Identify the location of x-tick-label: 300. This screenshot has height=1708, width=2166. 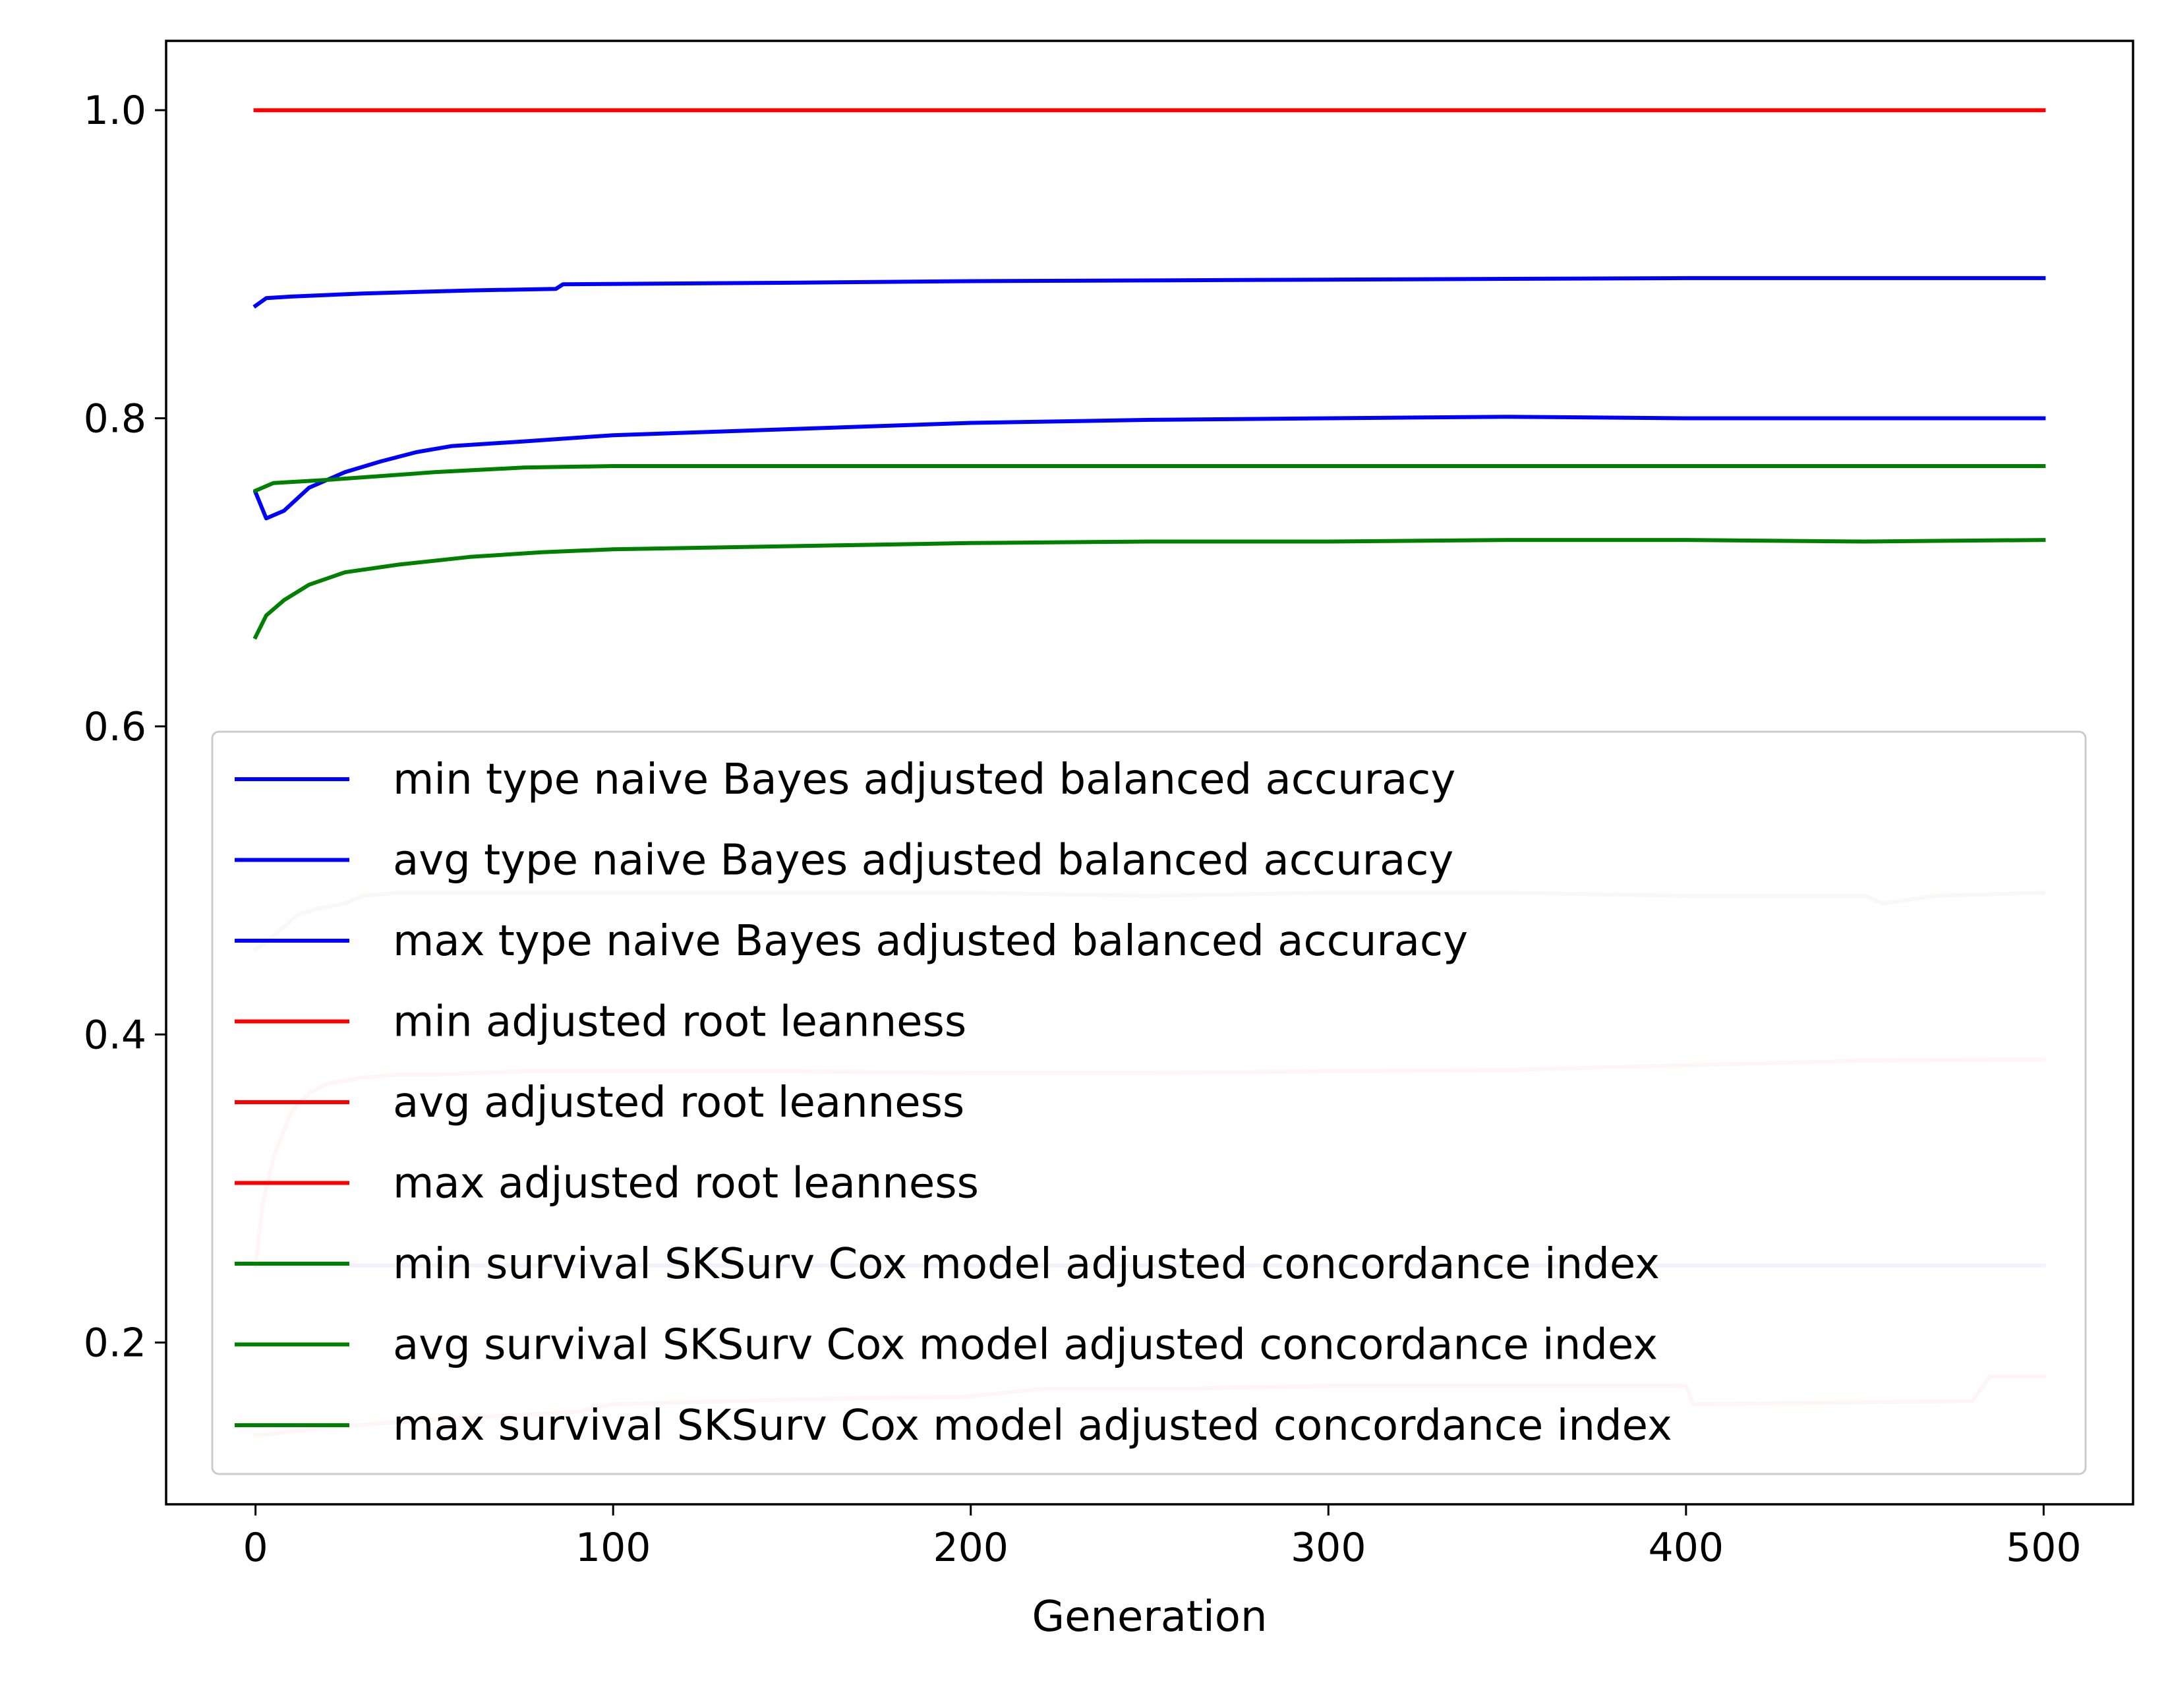
(1328, 1548).